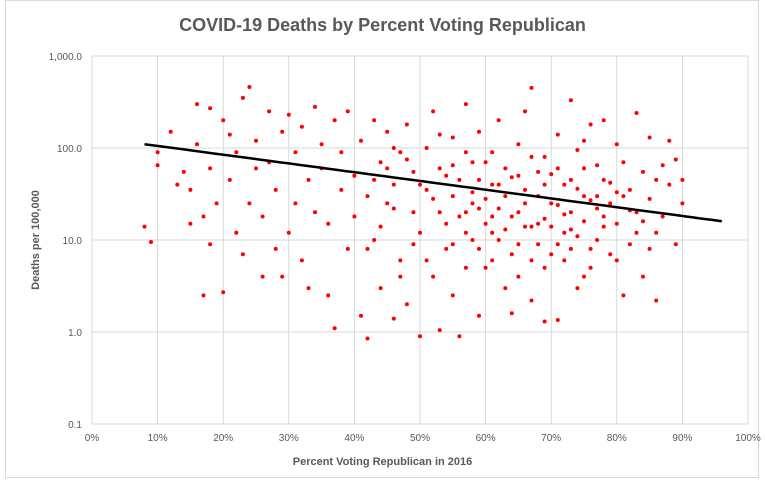  Describe the element at coordinates (551, 438) in the screenshot. I see `x-tick-label: 70%` at that location.